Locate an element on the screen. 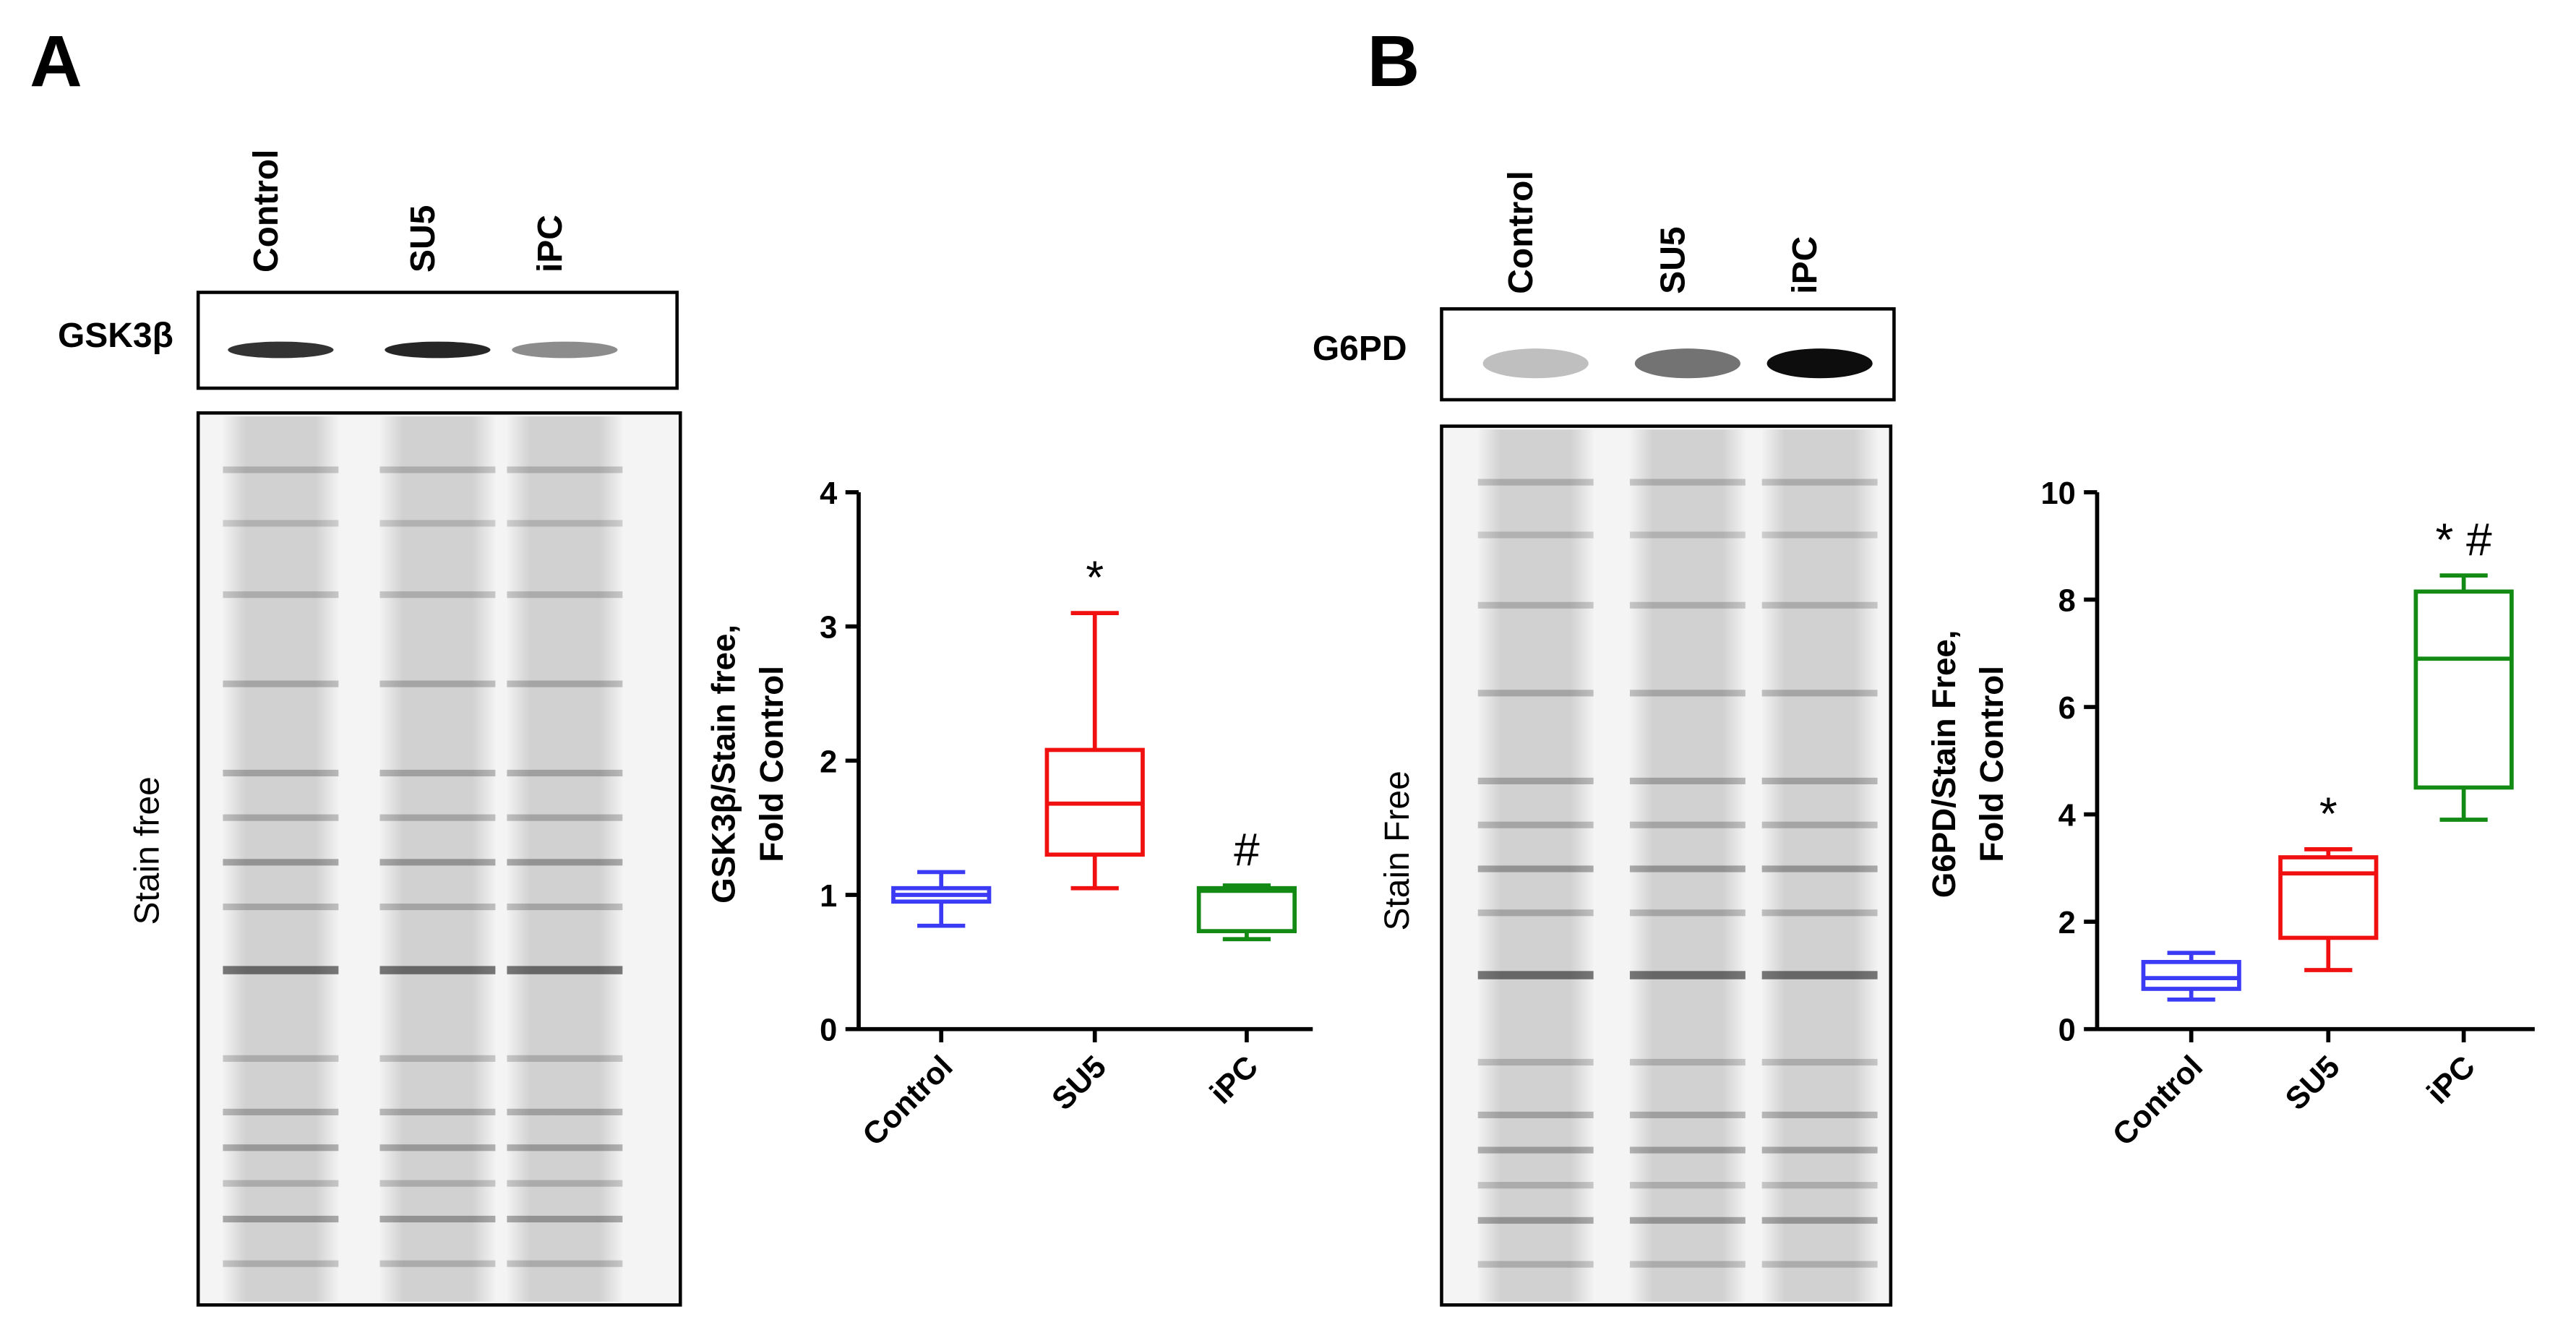 This screenshot has height=1338, width=2576. y-tick-label: 8 is located at coordinates (2067, 601).